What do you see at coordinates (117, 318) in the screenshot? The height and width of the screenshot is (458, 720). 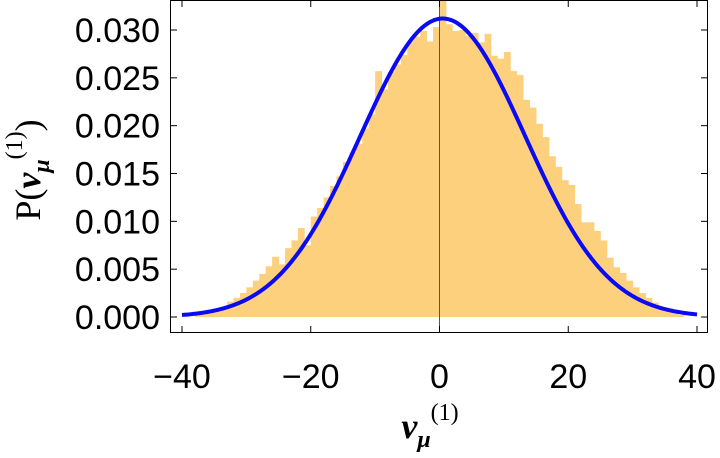 I see `y-tick-label: 0.000` at bounding box center [117, 318].